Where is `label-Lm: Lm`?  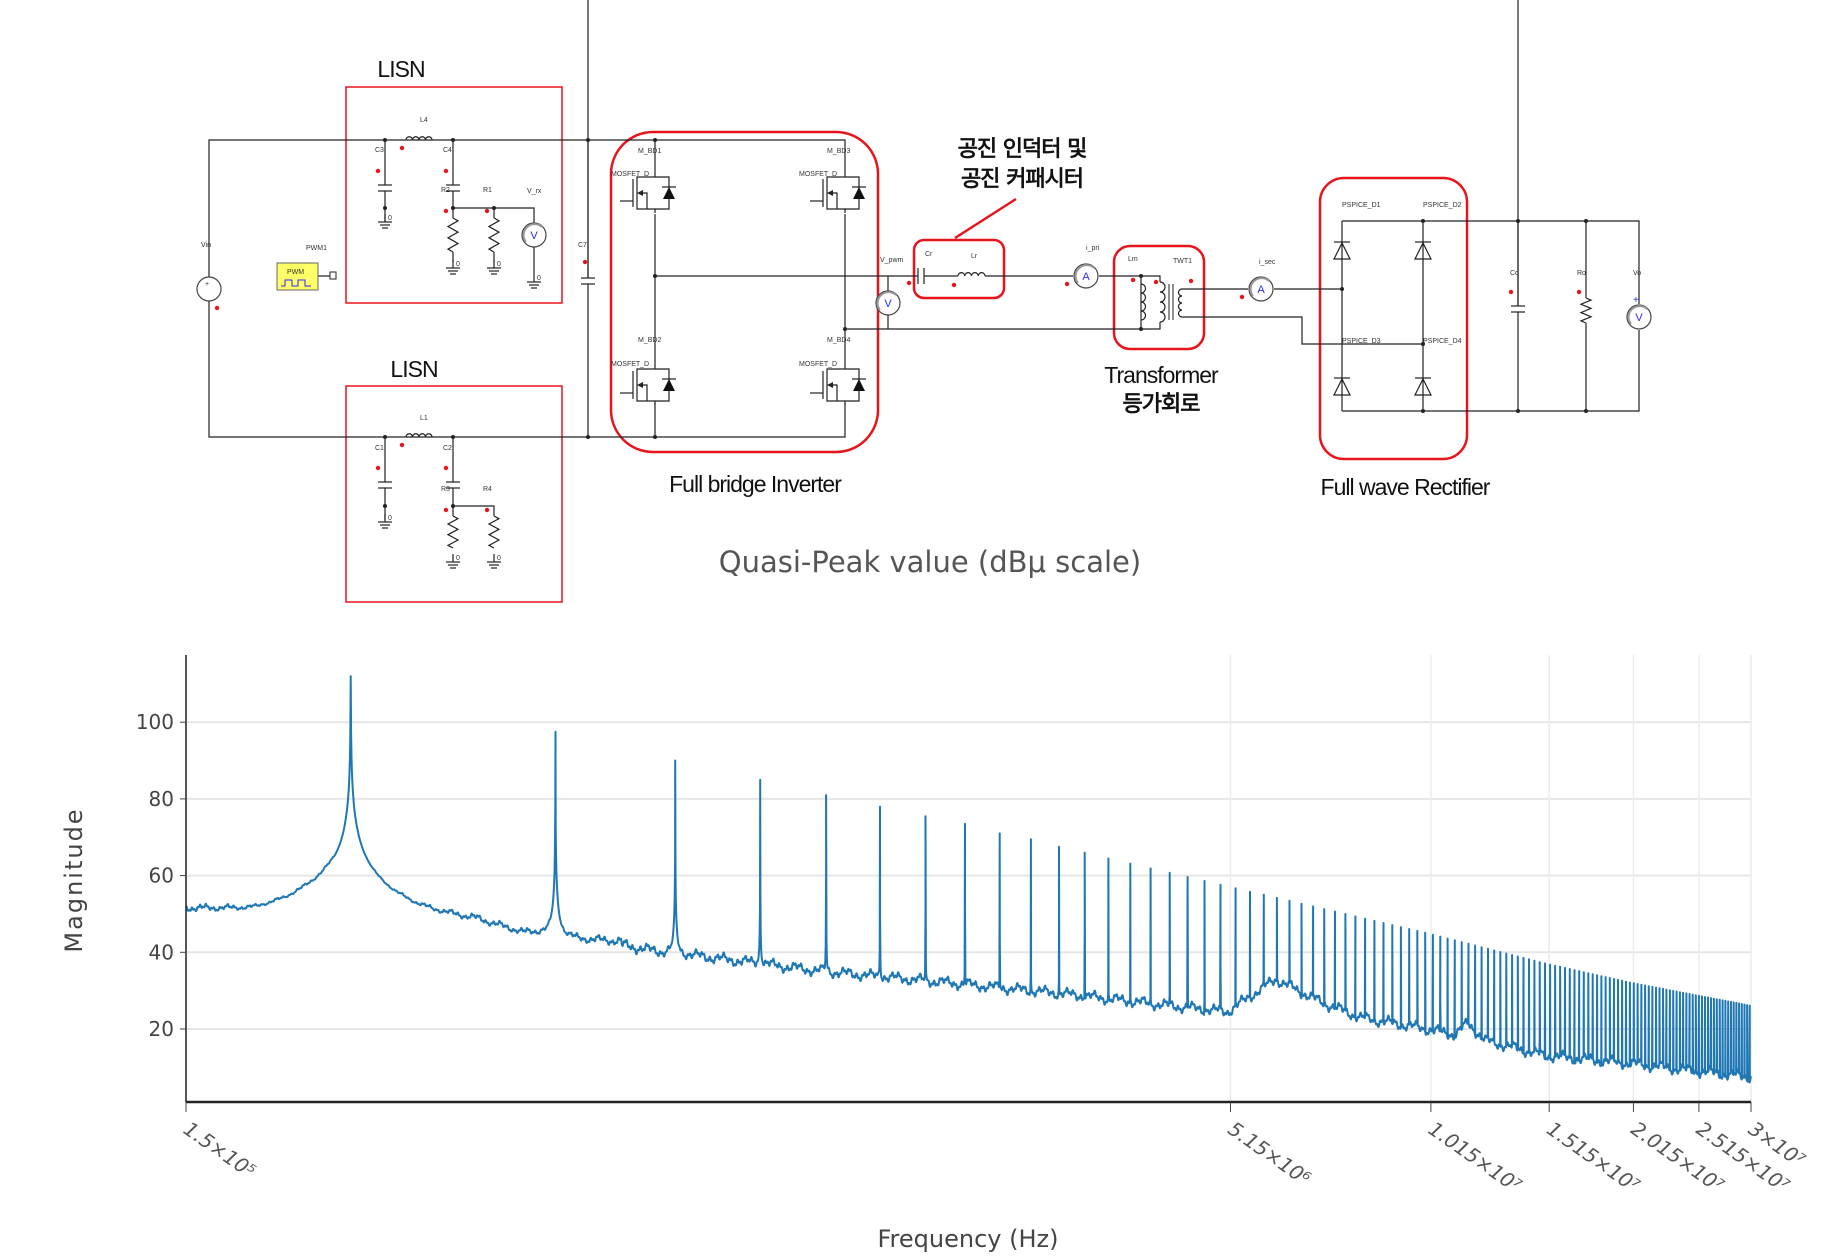 label-Lm: Lm is located at coordinates (1133, 259).